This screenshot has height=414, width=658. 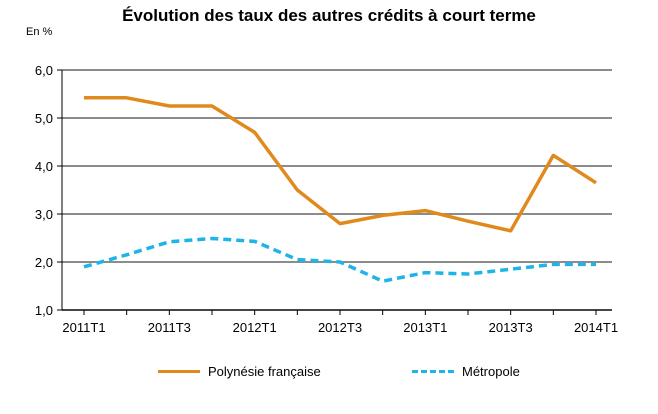 What do you see at coordinates (179, 371) in the screenshot?
I see `legend-swatch-polynesie` at bounding box center [179, 371].